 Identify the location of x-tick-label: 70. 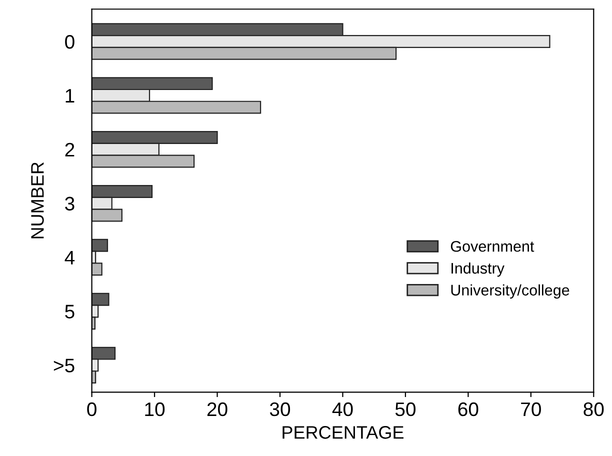
(531, 409).